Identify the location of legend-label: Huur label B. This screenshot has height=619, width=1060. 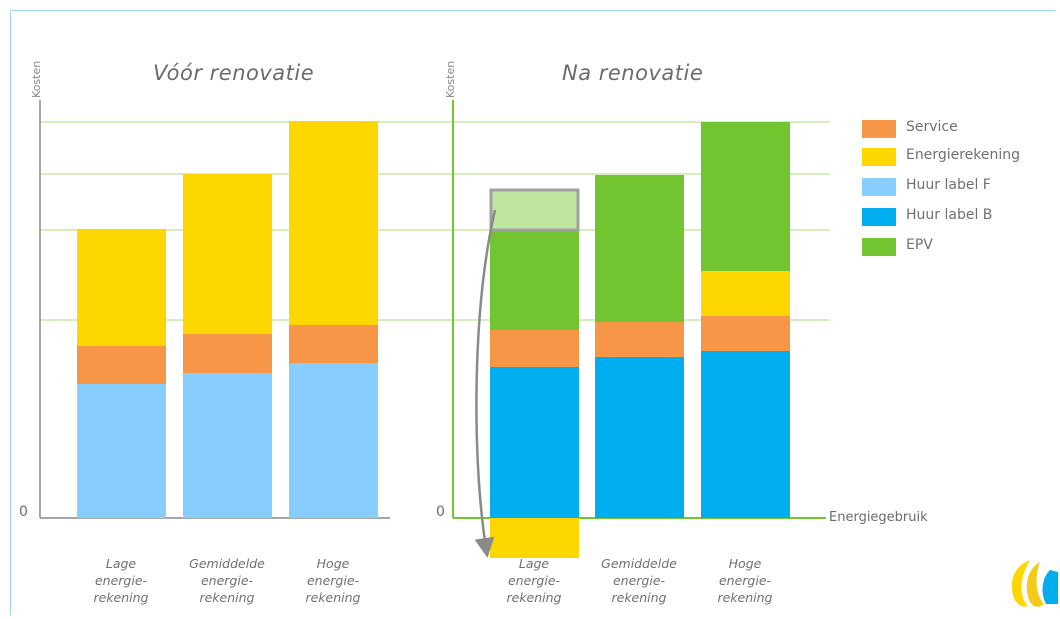
(949, 215).